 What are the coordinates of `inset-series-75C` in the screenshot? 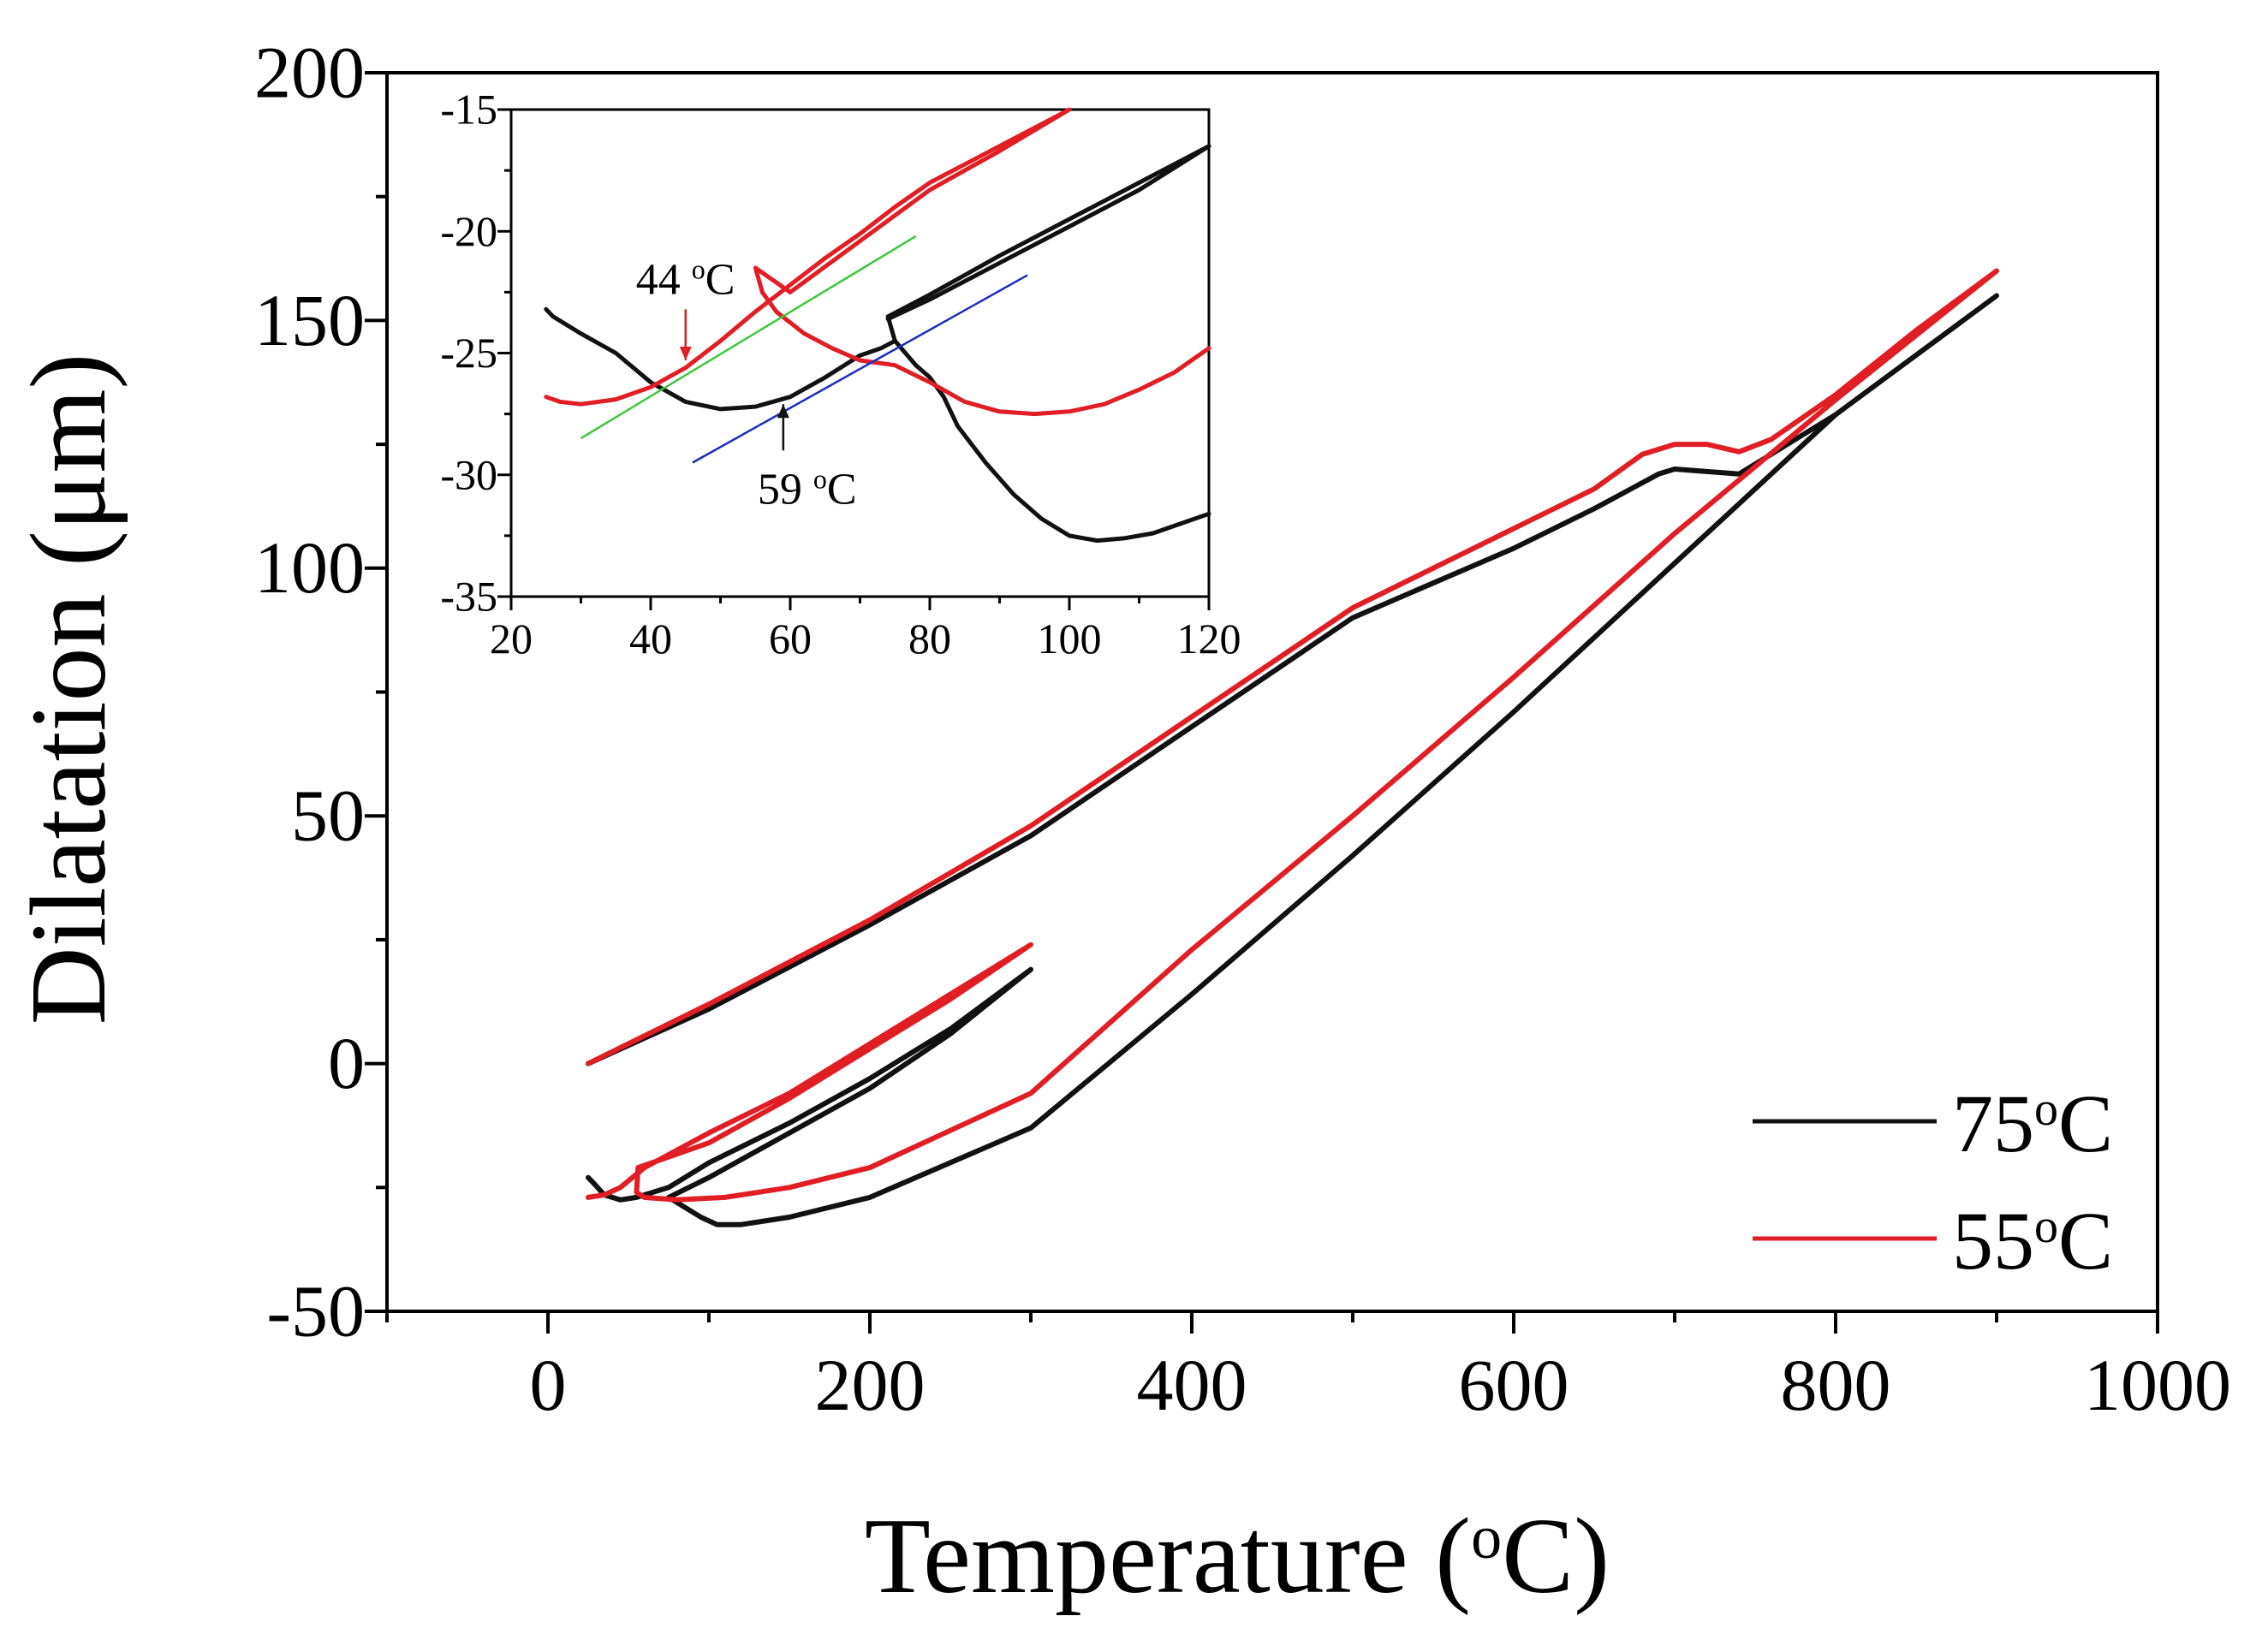 It's located at (877, 344).